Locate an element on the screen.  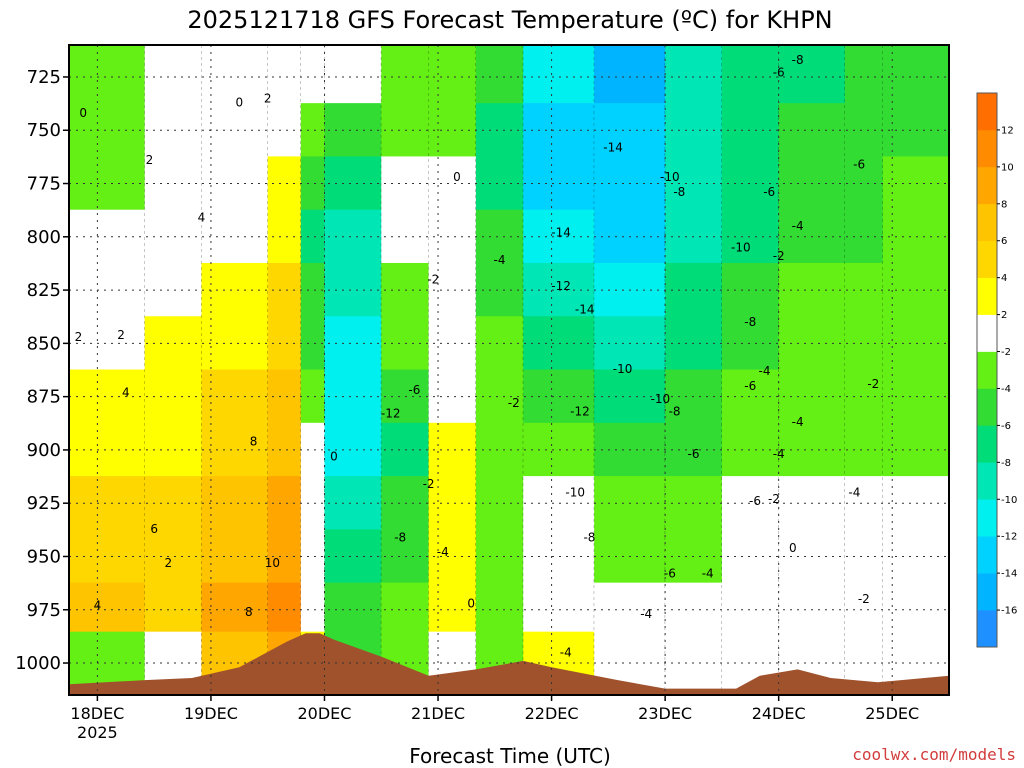
x-tick-label-4: 22DEC is located at coordinates (552, 713).